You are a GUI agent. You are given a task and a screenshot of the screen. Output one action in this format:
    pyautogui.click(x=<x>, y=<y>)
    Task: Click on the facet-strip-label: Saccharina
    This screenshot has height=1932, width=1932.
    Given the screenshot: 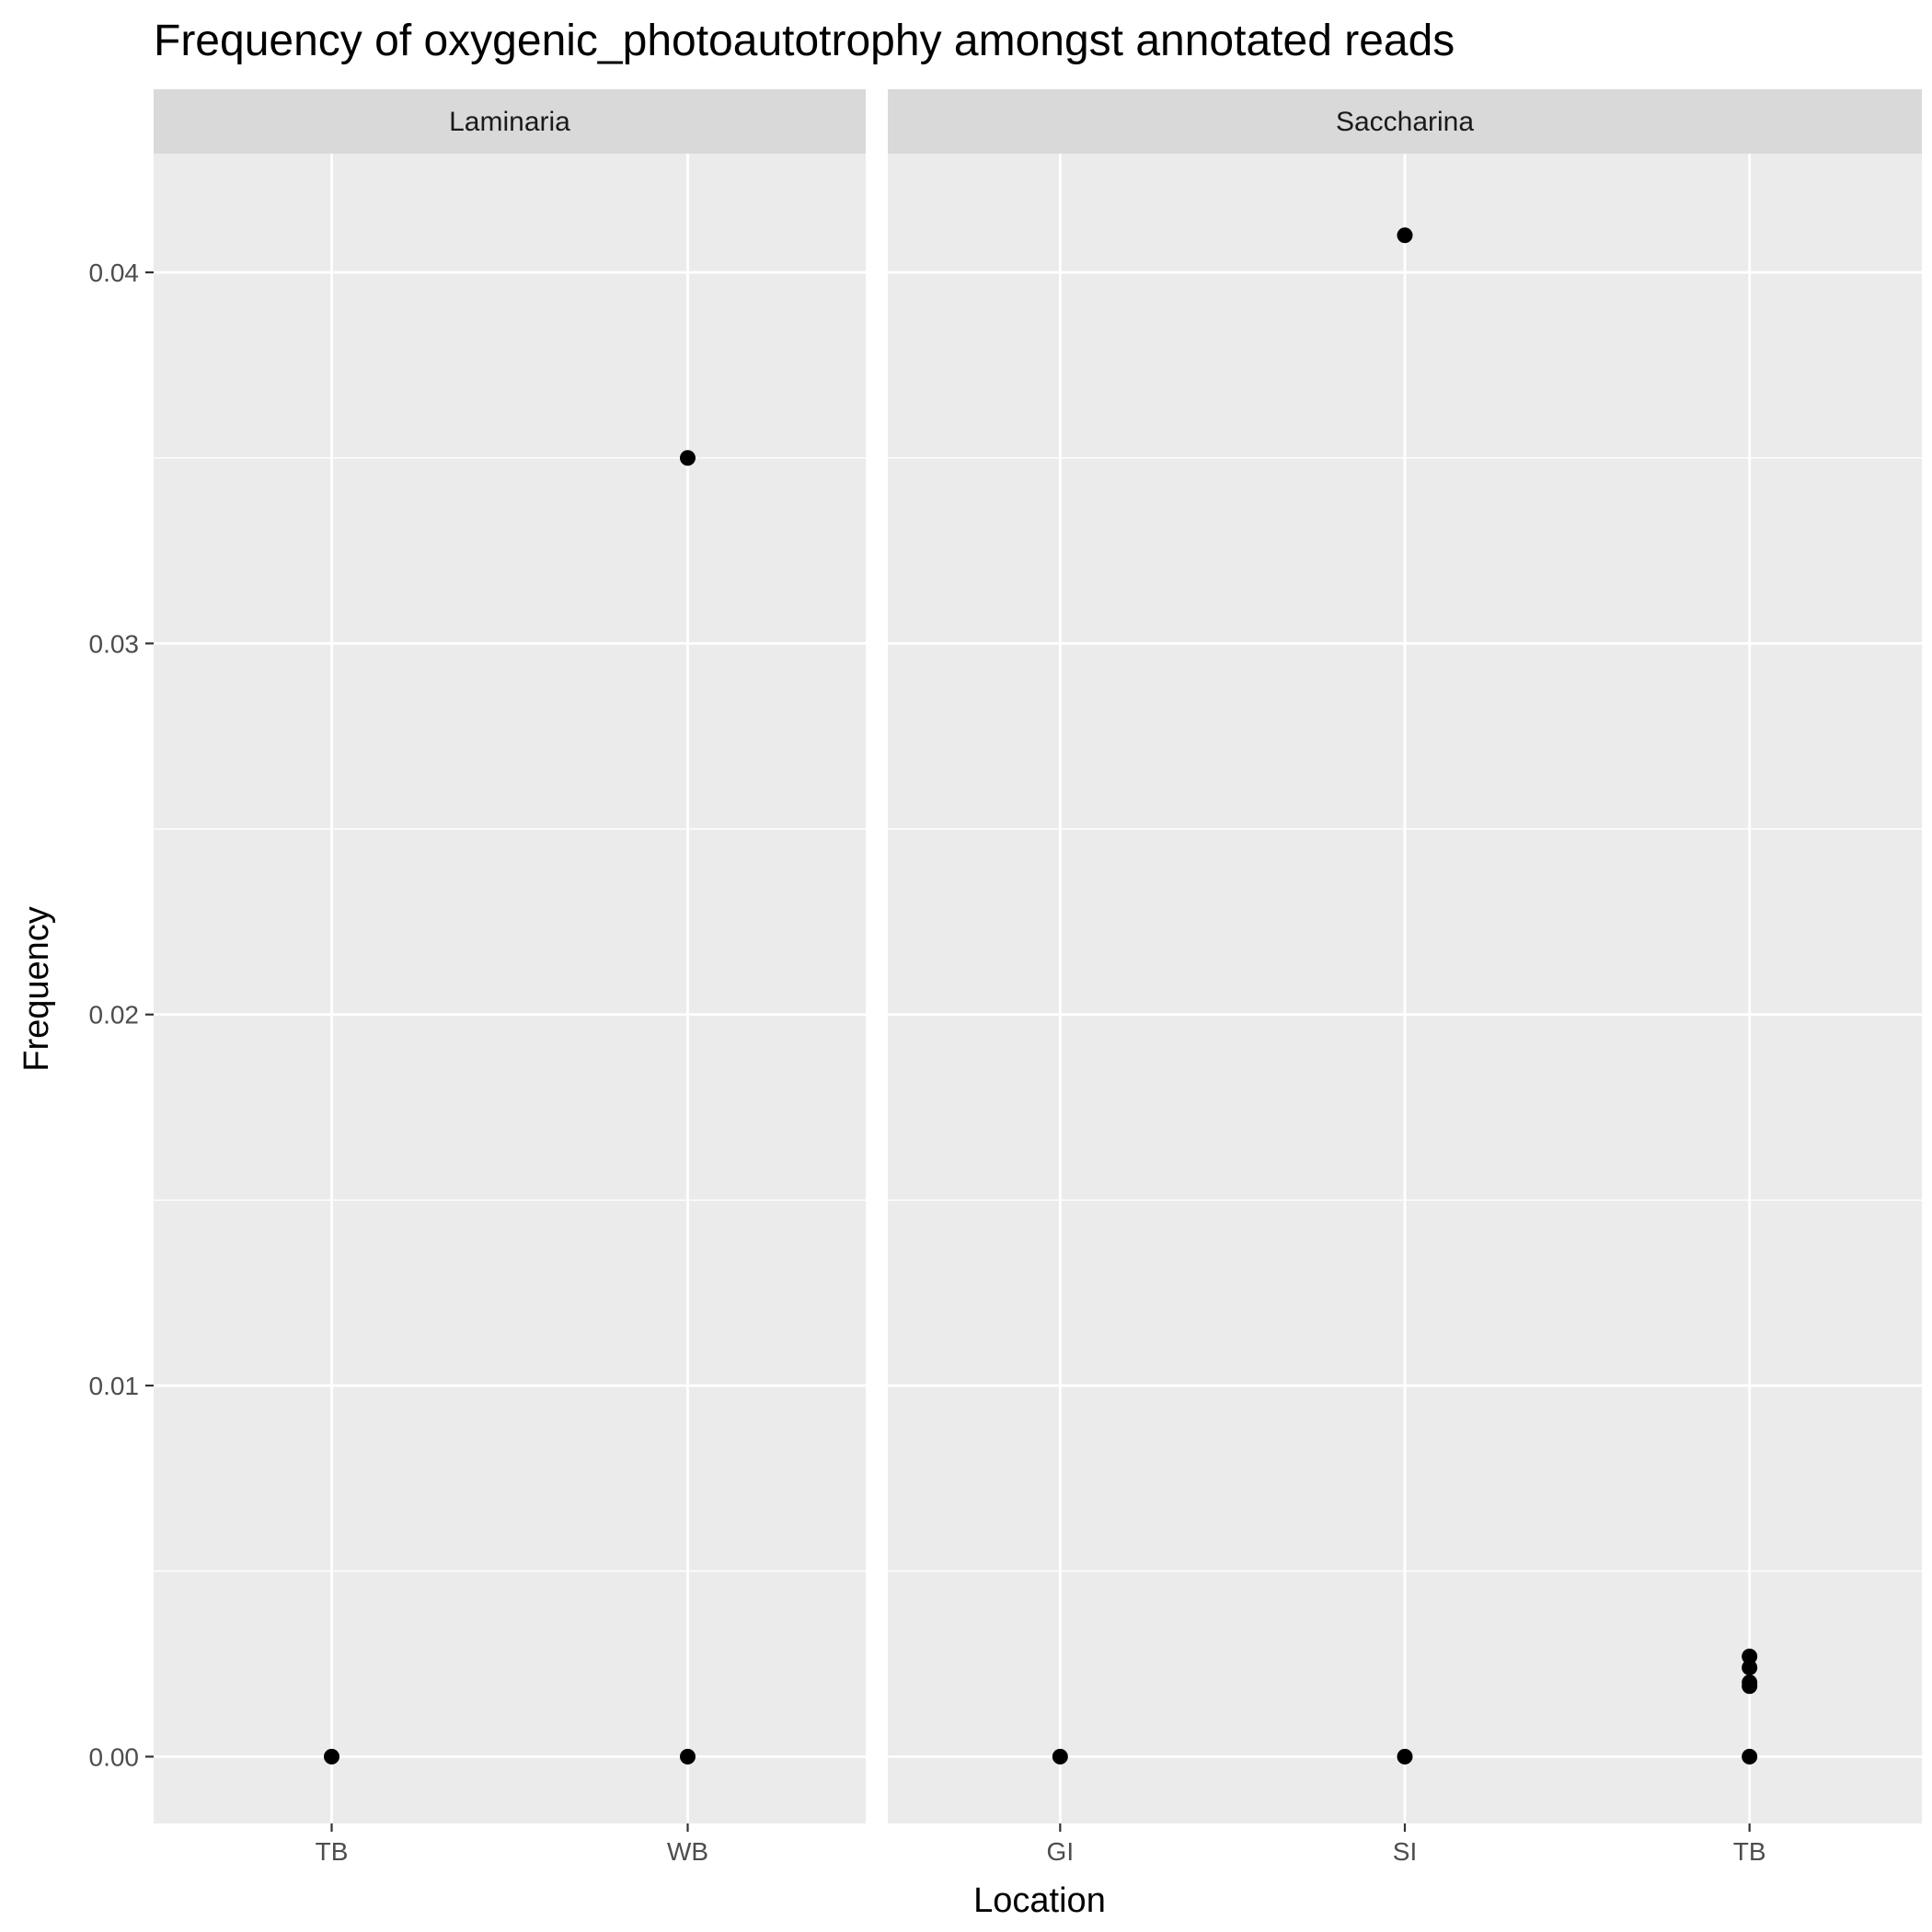 What is the action you would take?
    pyautogui.click(x=1405, y=122)
    